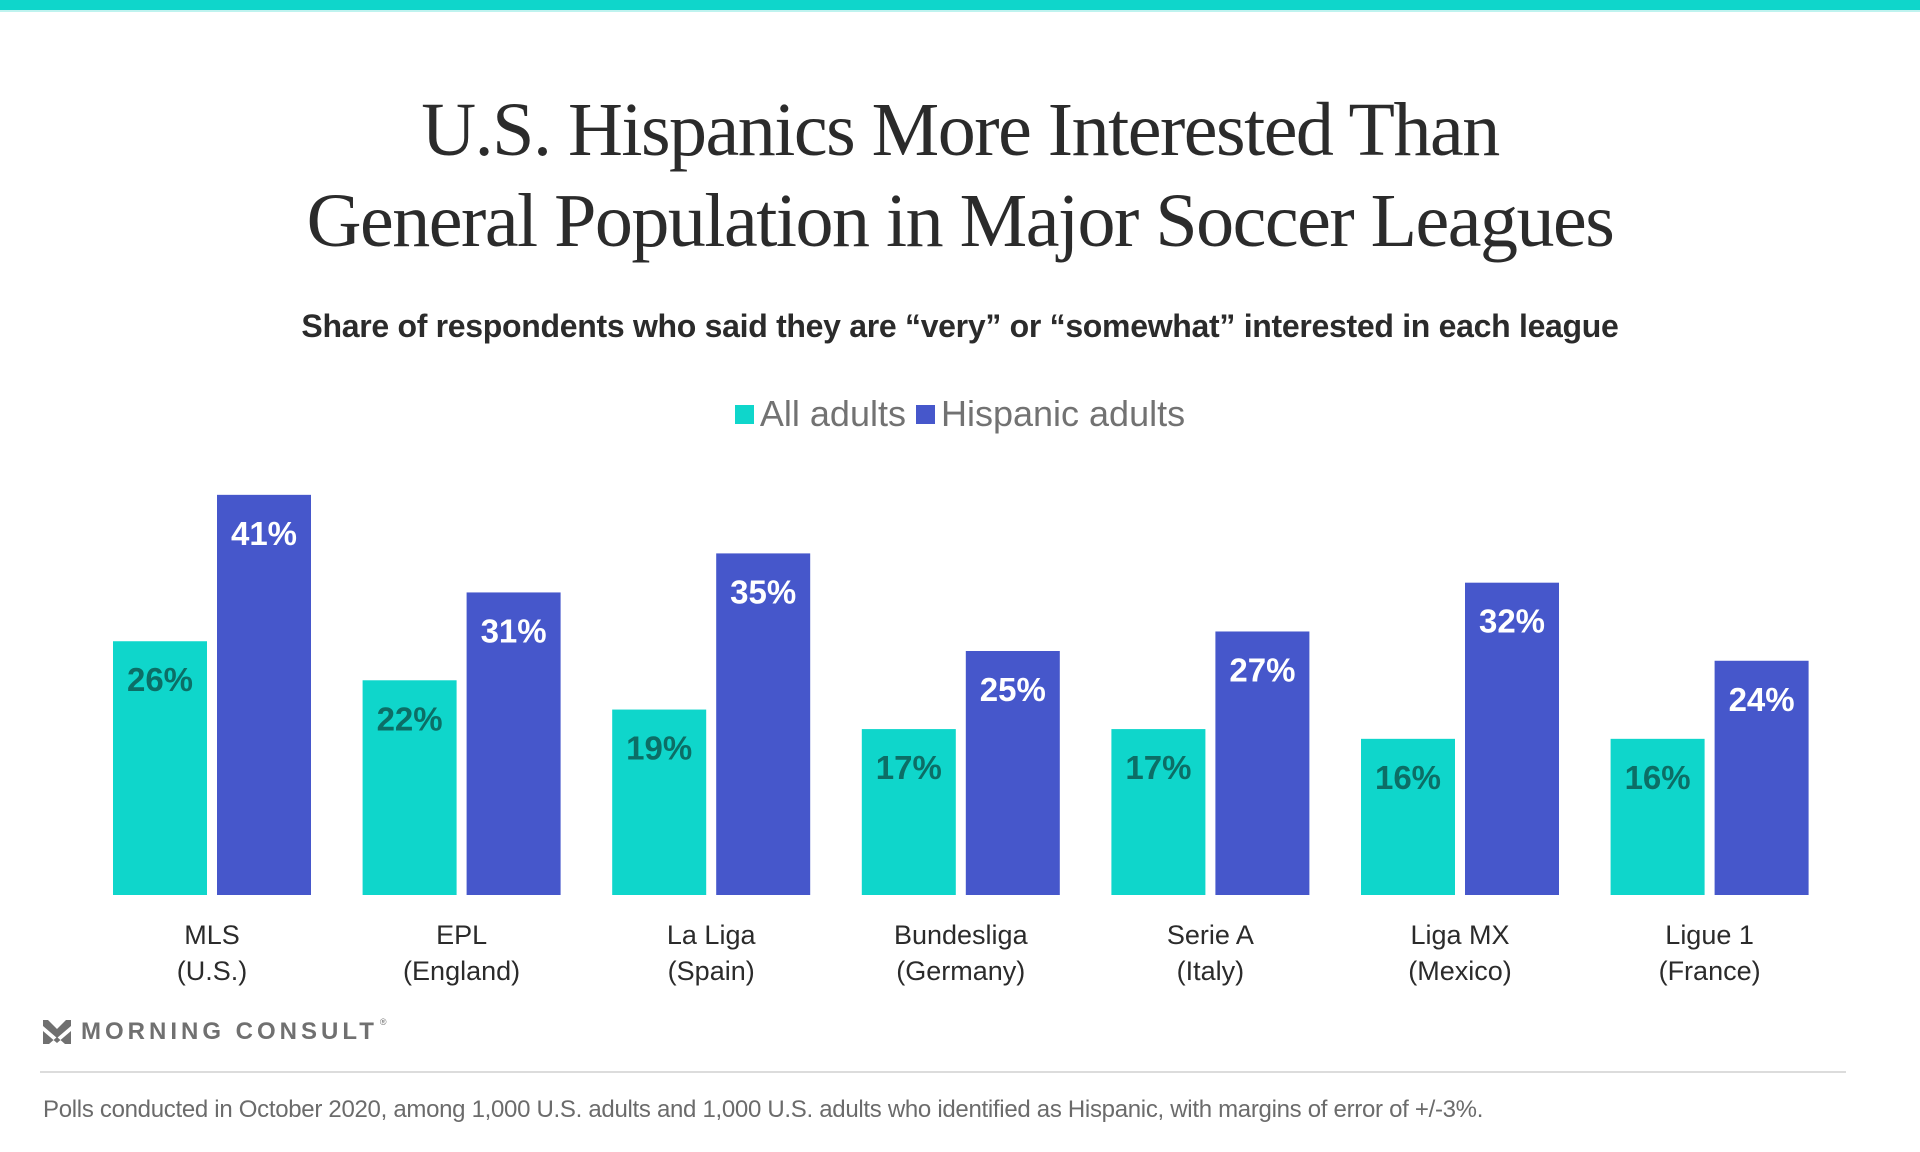 This screenshot has height=1152, width=1920. I want to click on category-label: EPL, so click(461, 935).